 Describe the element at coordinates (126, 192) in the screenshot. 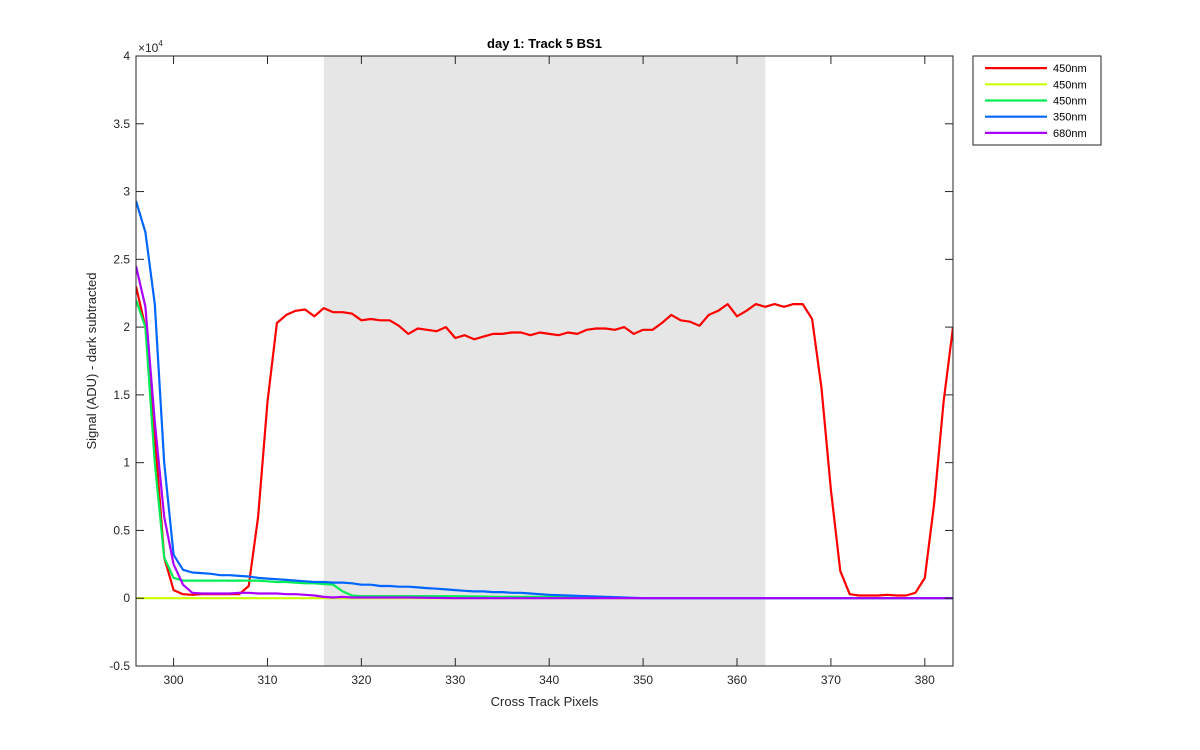

I see `y-tick-label: 3` at that location.